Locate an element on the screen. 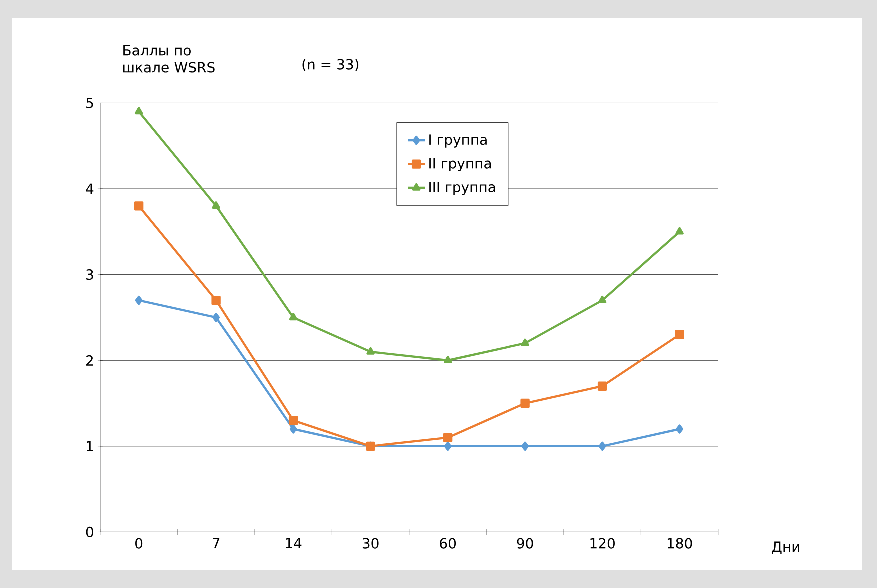 This screenshot has height=588, width=877. y-tick-label: 4 is located at coordinates (90, 189).